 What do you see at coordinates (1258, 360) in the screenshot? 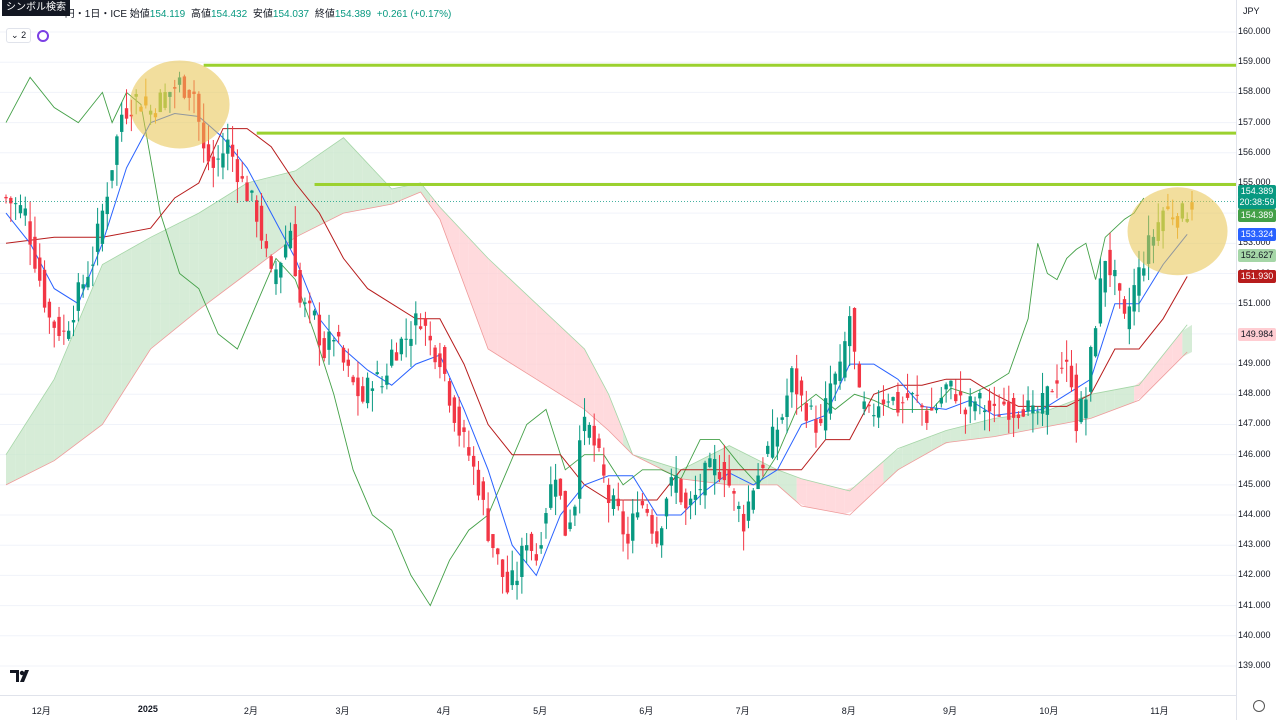
I see `price-axis` at bounding box center [1258, 360].